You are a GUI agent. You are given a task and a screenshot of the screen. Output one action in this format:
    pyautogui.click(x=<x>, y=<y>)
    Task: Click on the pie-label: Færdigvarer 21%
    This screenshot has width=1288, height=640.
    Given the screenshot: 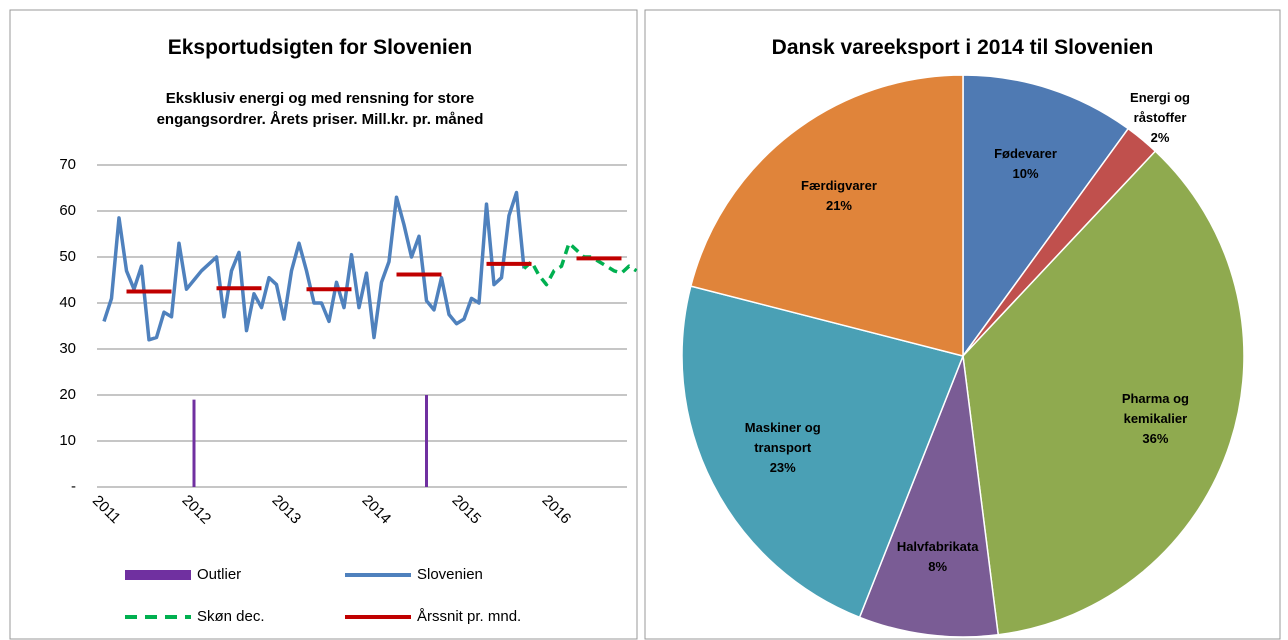 What is the action you would take?
    pyautogui.click(x=839, y=196)
    